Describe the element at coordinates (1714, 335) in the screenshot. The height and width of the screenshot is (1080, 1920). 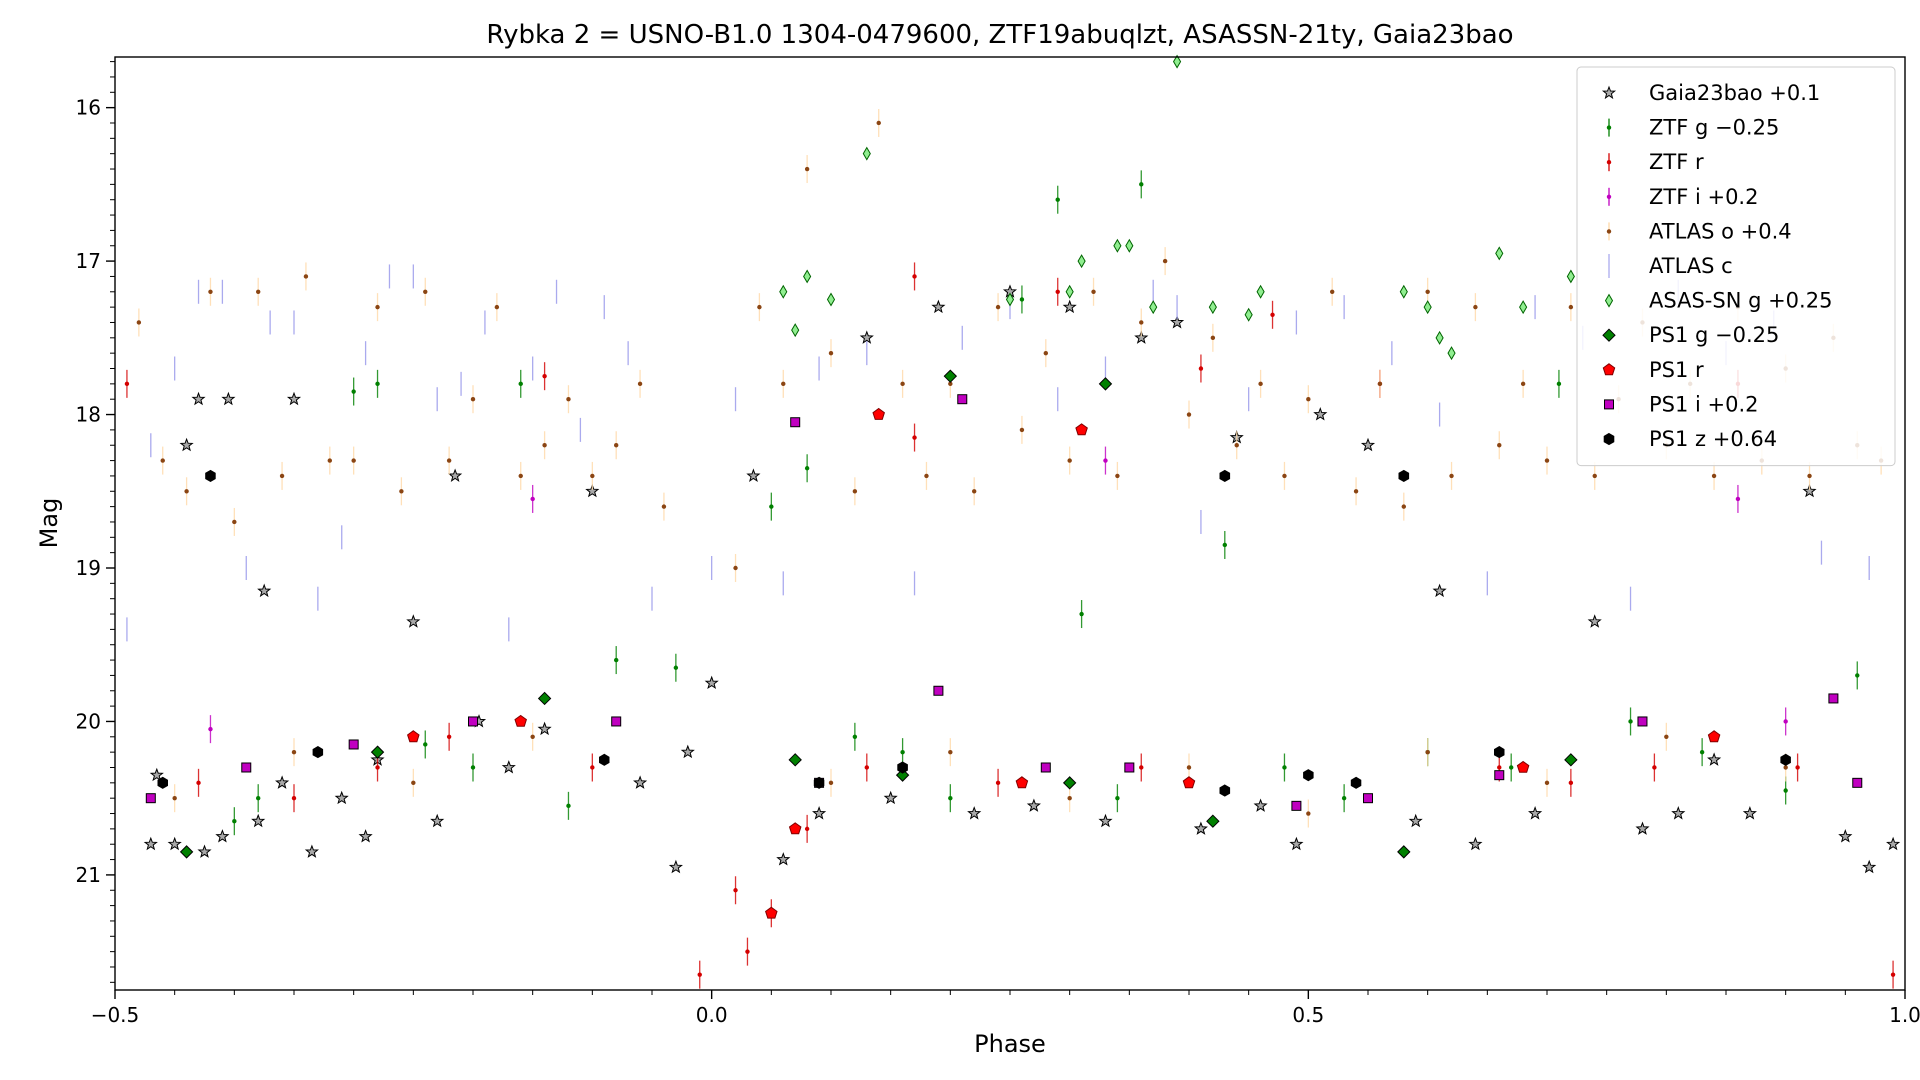
I see `legend-label: PS1 g −0.25` at that location.